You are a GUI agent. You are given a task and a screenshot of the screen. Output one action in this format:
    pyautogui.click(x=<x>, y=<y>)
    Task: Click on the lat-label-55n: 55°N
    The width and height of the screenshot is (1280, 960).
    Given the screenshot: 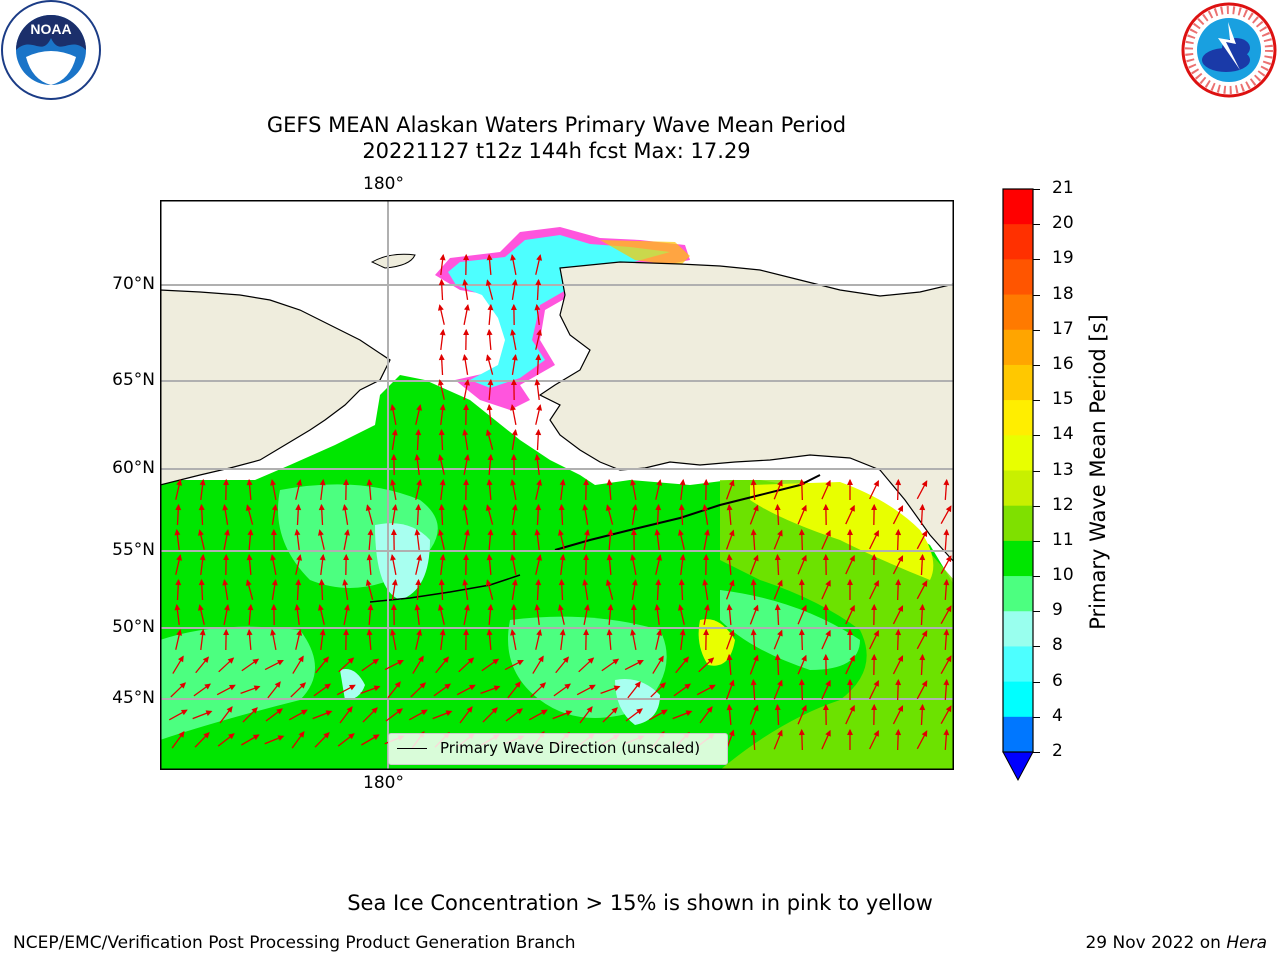 What is the action you would take?
    pyautogui.click(x=133, y=550)
    